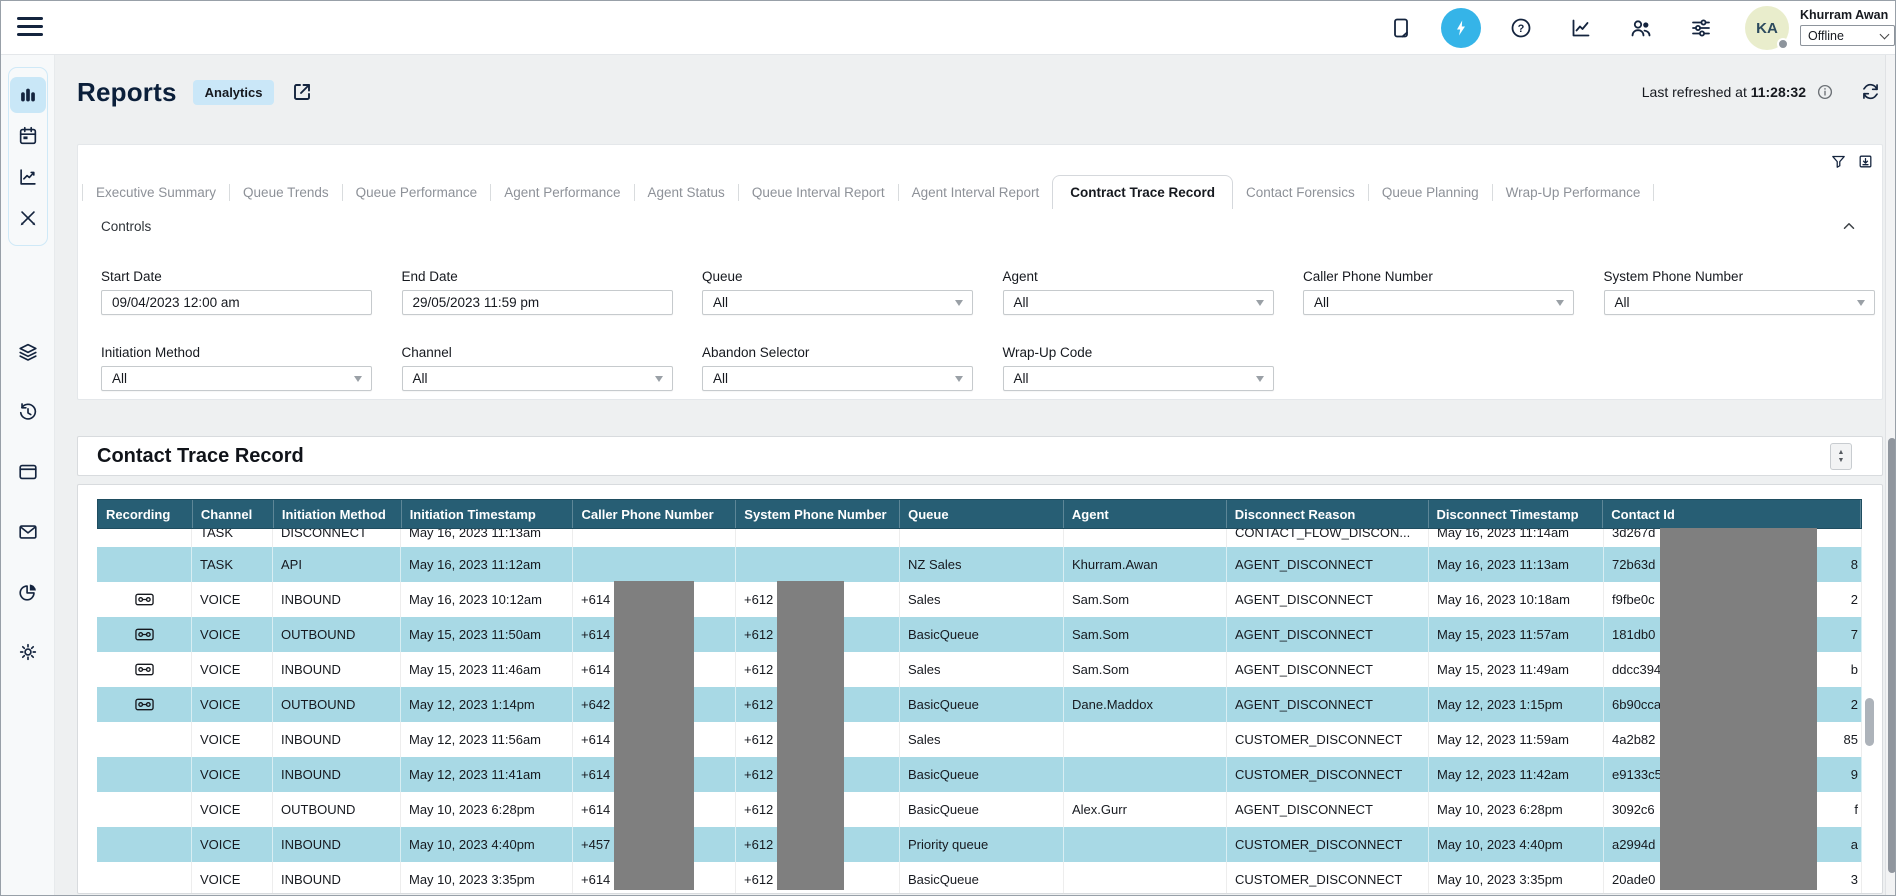 This screenshot has width=1896, height=896. What do you see at coordinates (1573, 192) in the screenshot?
I see `tab-wrap-up-performance: Wrap-Up Performance` at bounding box center [1573, 192].